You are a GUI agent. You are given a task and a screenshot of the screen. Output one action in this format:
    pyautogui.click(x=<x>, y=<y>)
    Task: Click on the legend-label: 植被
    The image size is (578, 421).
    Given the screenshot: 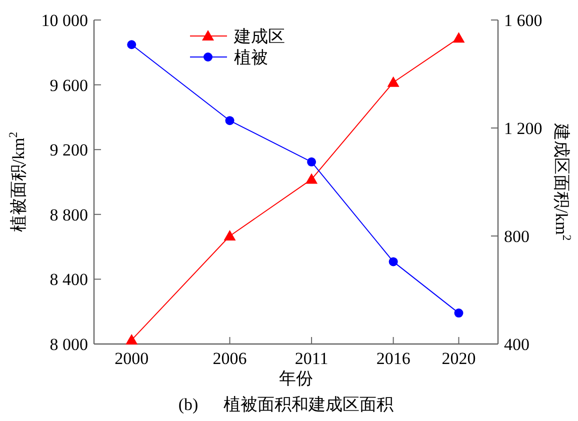 What is the action you would take?
    pyautogui.click(x=251, y=57)
    